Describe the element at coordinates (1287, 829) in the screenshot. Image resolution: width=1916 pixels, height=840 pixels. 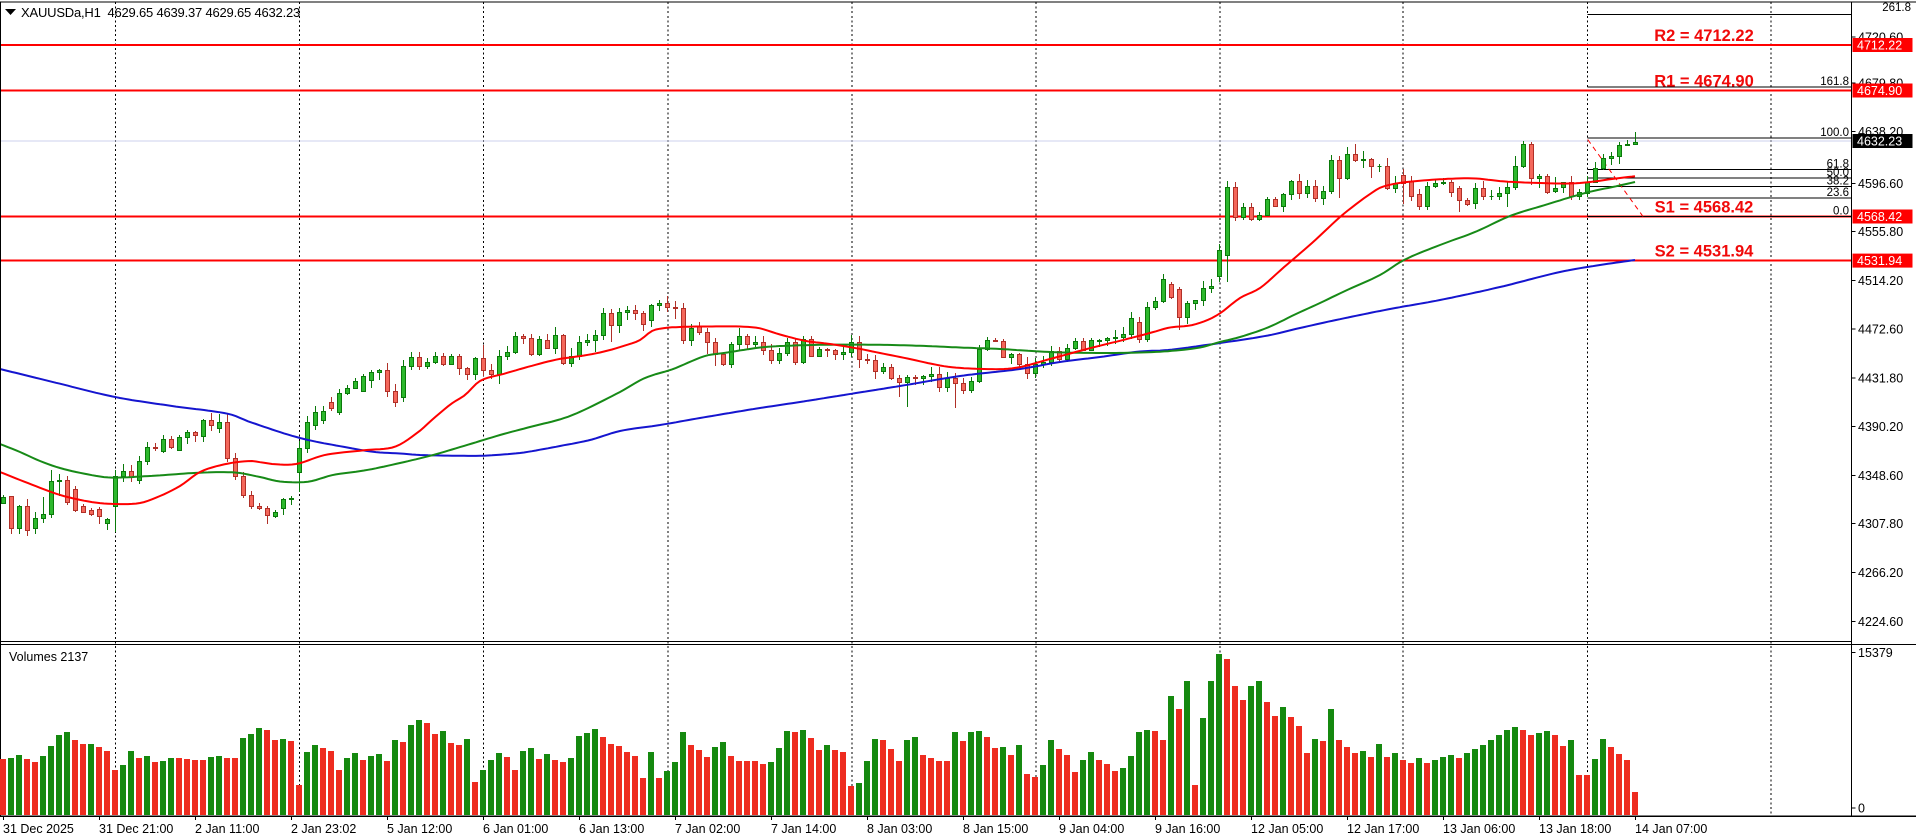
I see `svg-text: 12 Jan 05:00` at that location.